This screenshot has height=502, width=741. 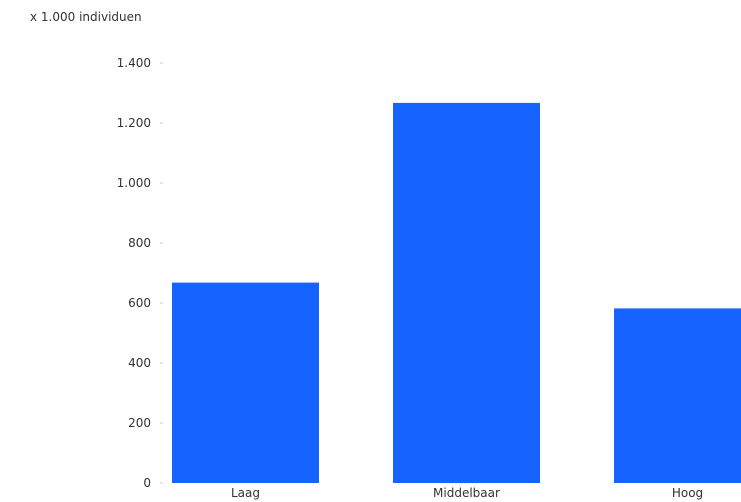 I want to click on x-axis-labels: Laag Middelbaar Hoog, so click(x=467, y=493).